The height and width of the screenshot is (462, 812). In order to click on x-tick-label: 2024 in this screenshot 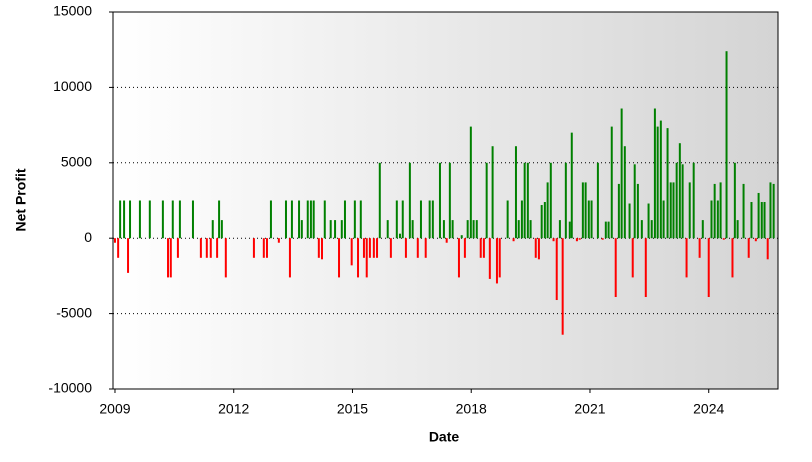, I will do `click(708, 409)`.